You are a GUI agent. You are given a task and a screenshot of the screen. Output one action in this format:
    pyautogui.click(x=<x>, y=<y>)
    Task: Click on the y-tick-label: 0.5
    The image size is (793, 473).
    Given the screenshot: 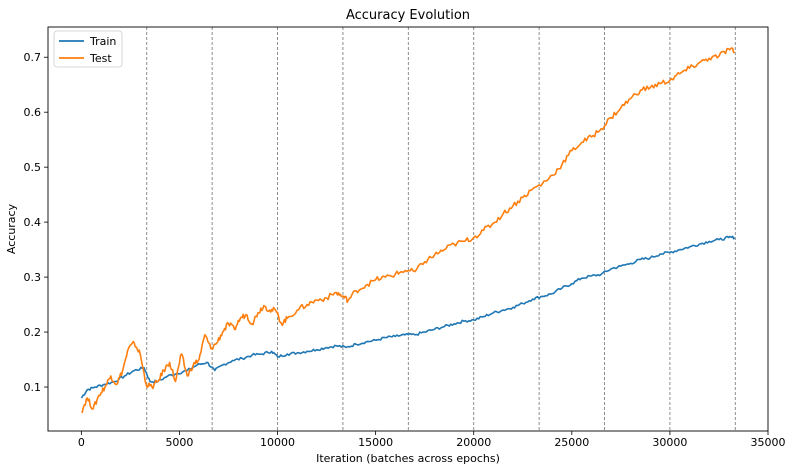 What is the action you would take?
    pyautogui.click(x=33, y=167)
    